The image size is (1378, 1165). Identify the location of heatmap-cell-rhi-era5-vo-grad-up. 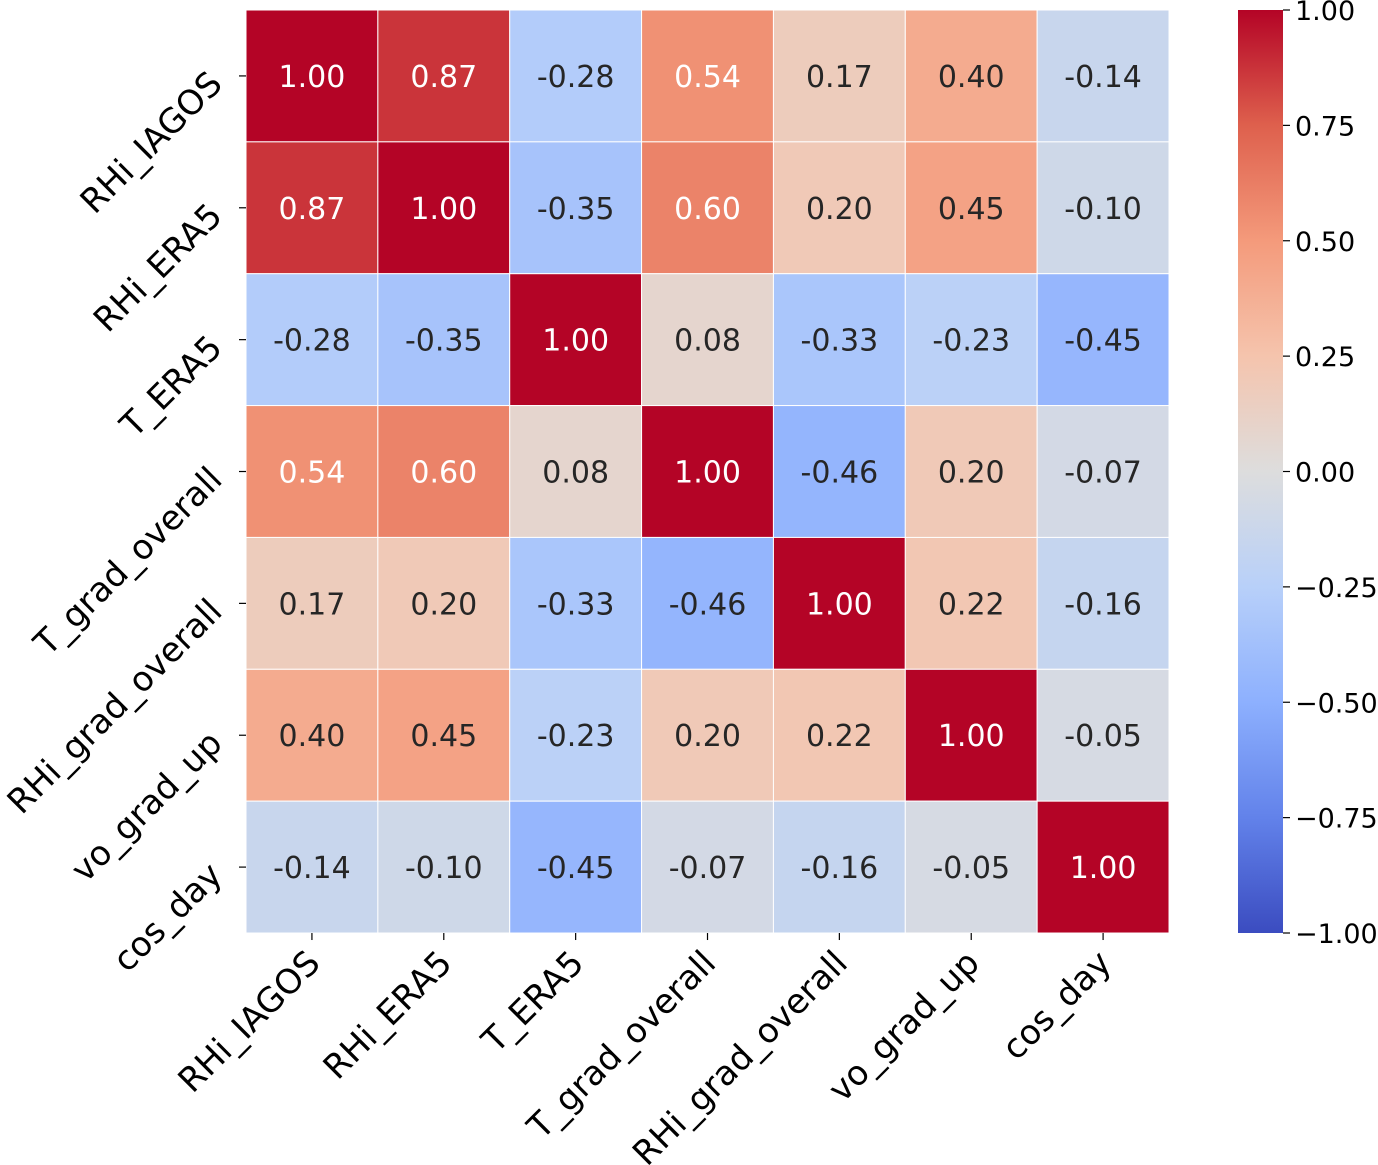
(971, 208).